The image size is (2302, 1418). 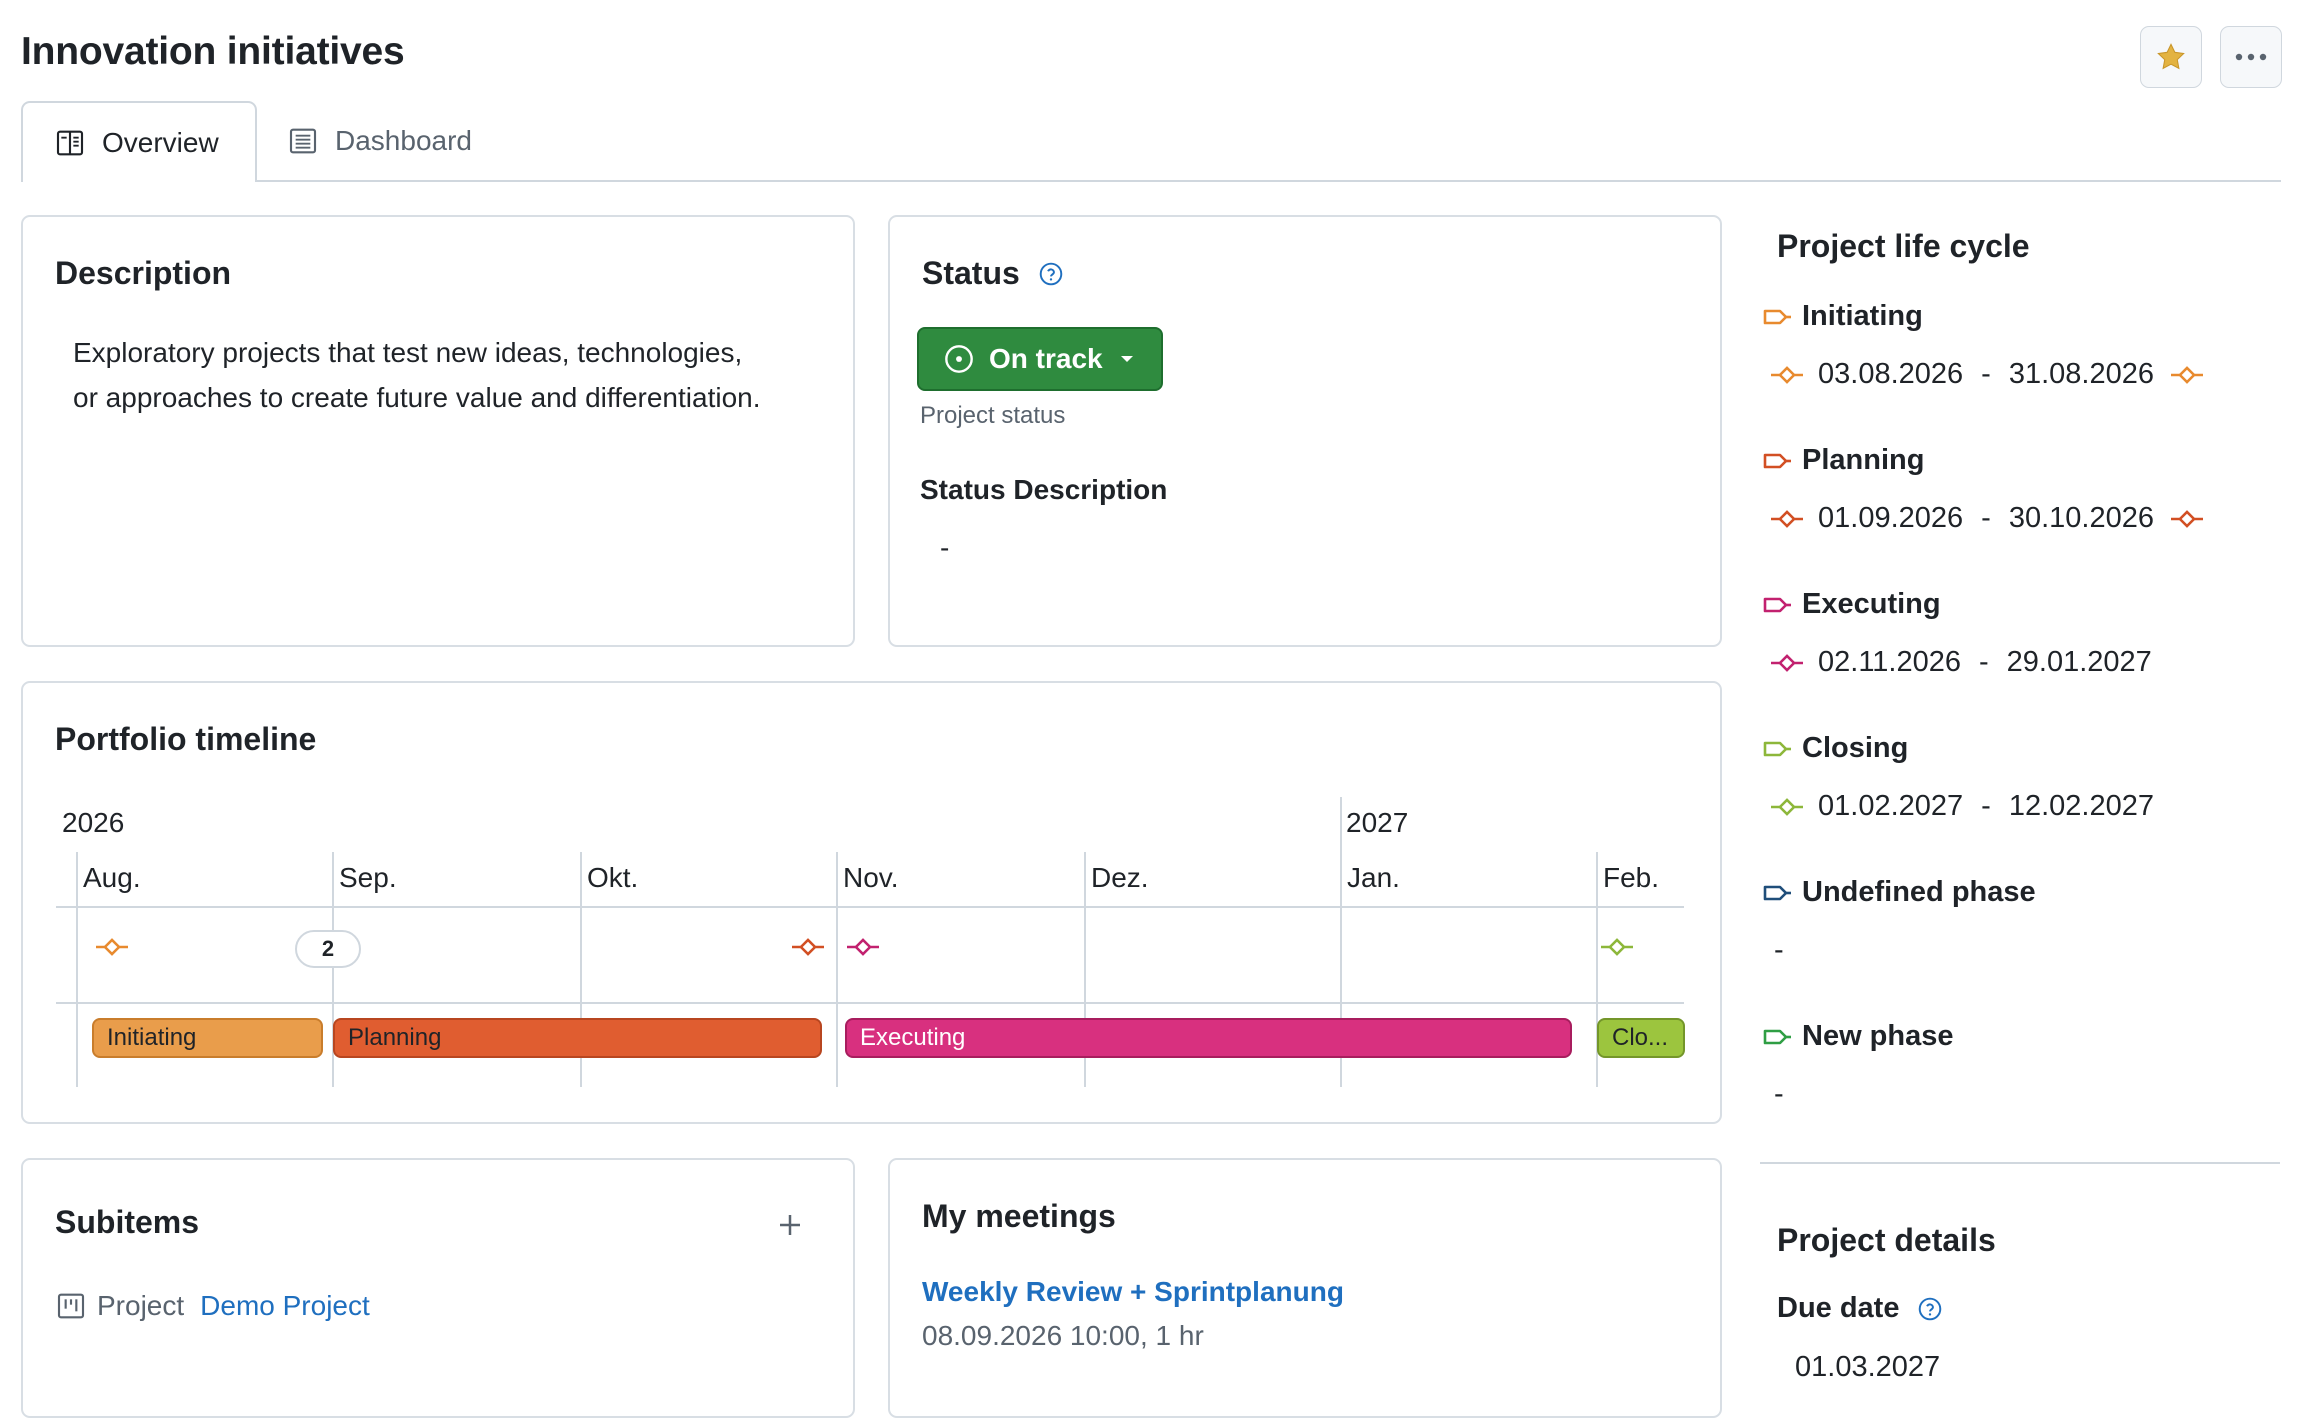 What do you see at coordinates (871, 877) in the screenshot?
I see `month-label: Nov.` at bounding box center [871, 877].